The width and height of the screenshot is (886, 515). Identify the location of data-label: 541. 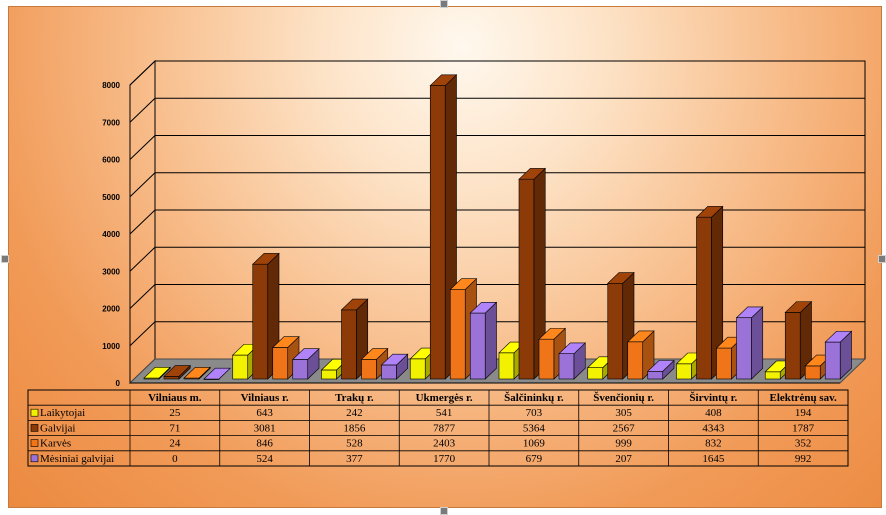
(444, 413).